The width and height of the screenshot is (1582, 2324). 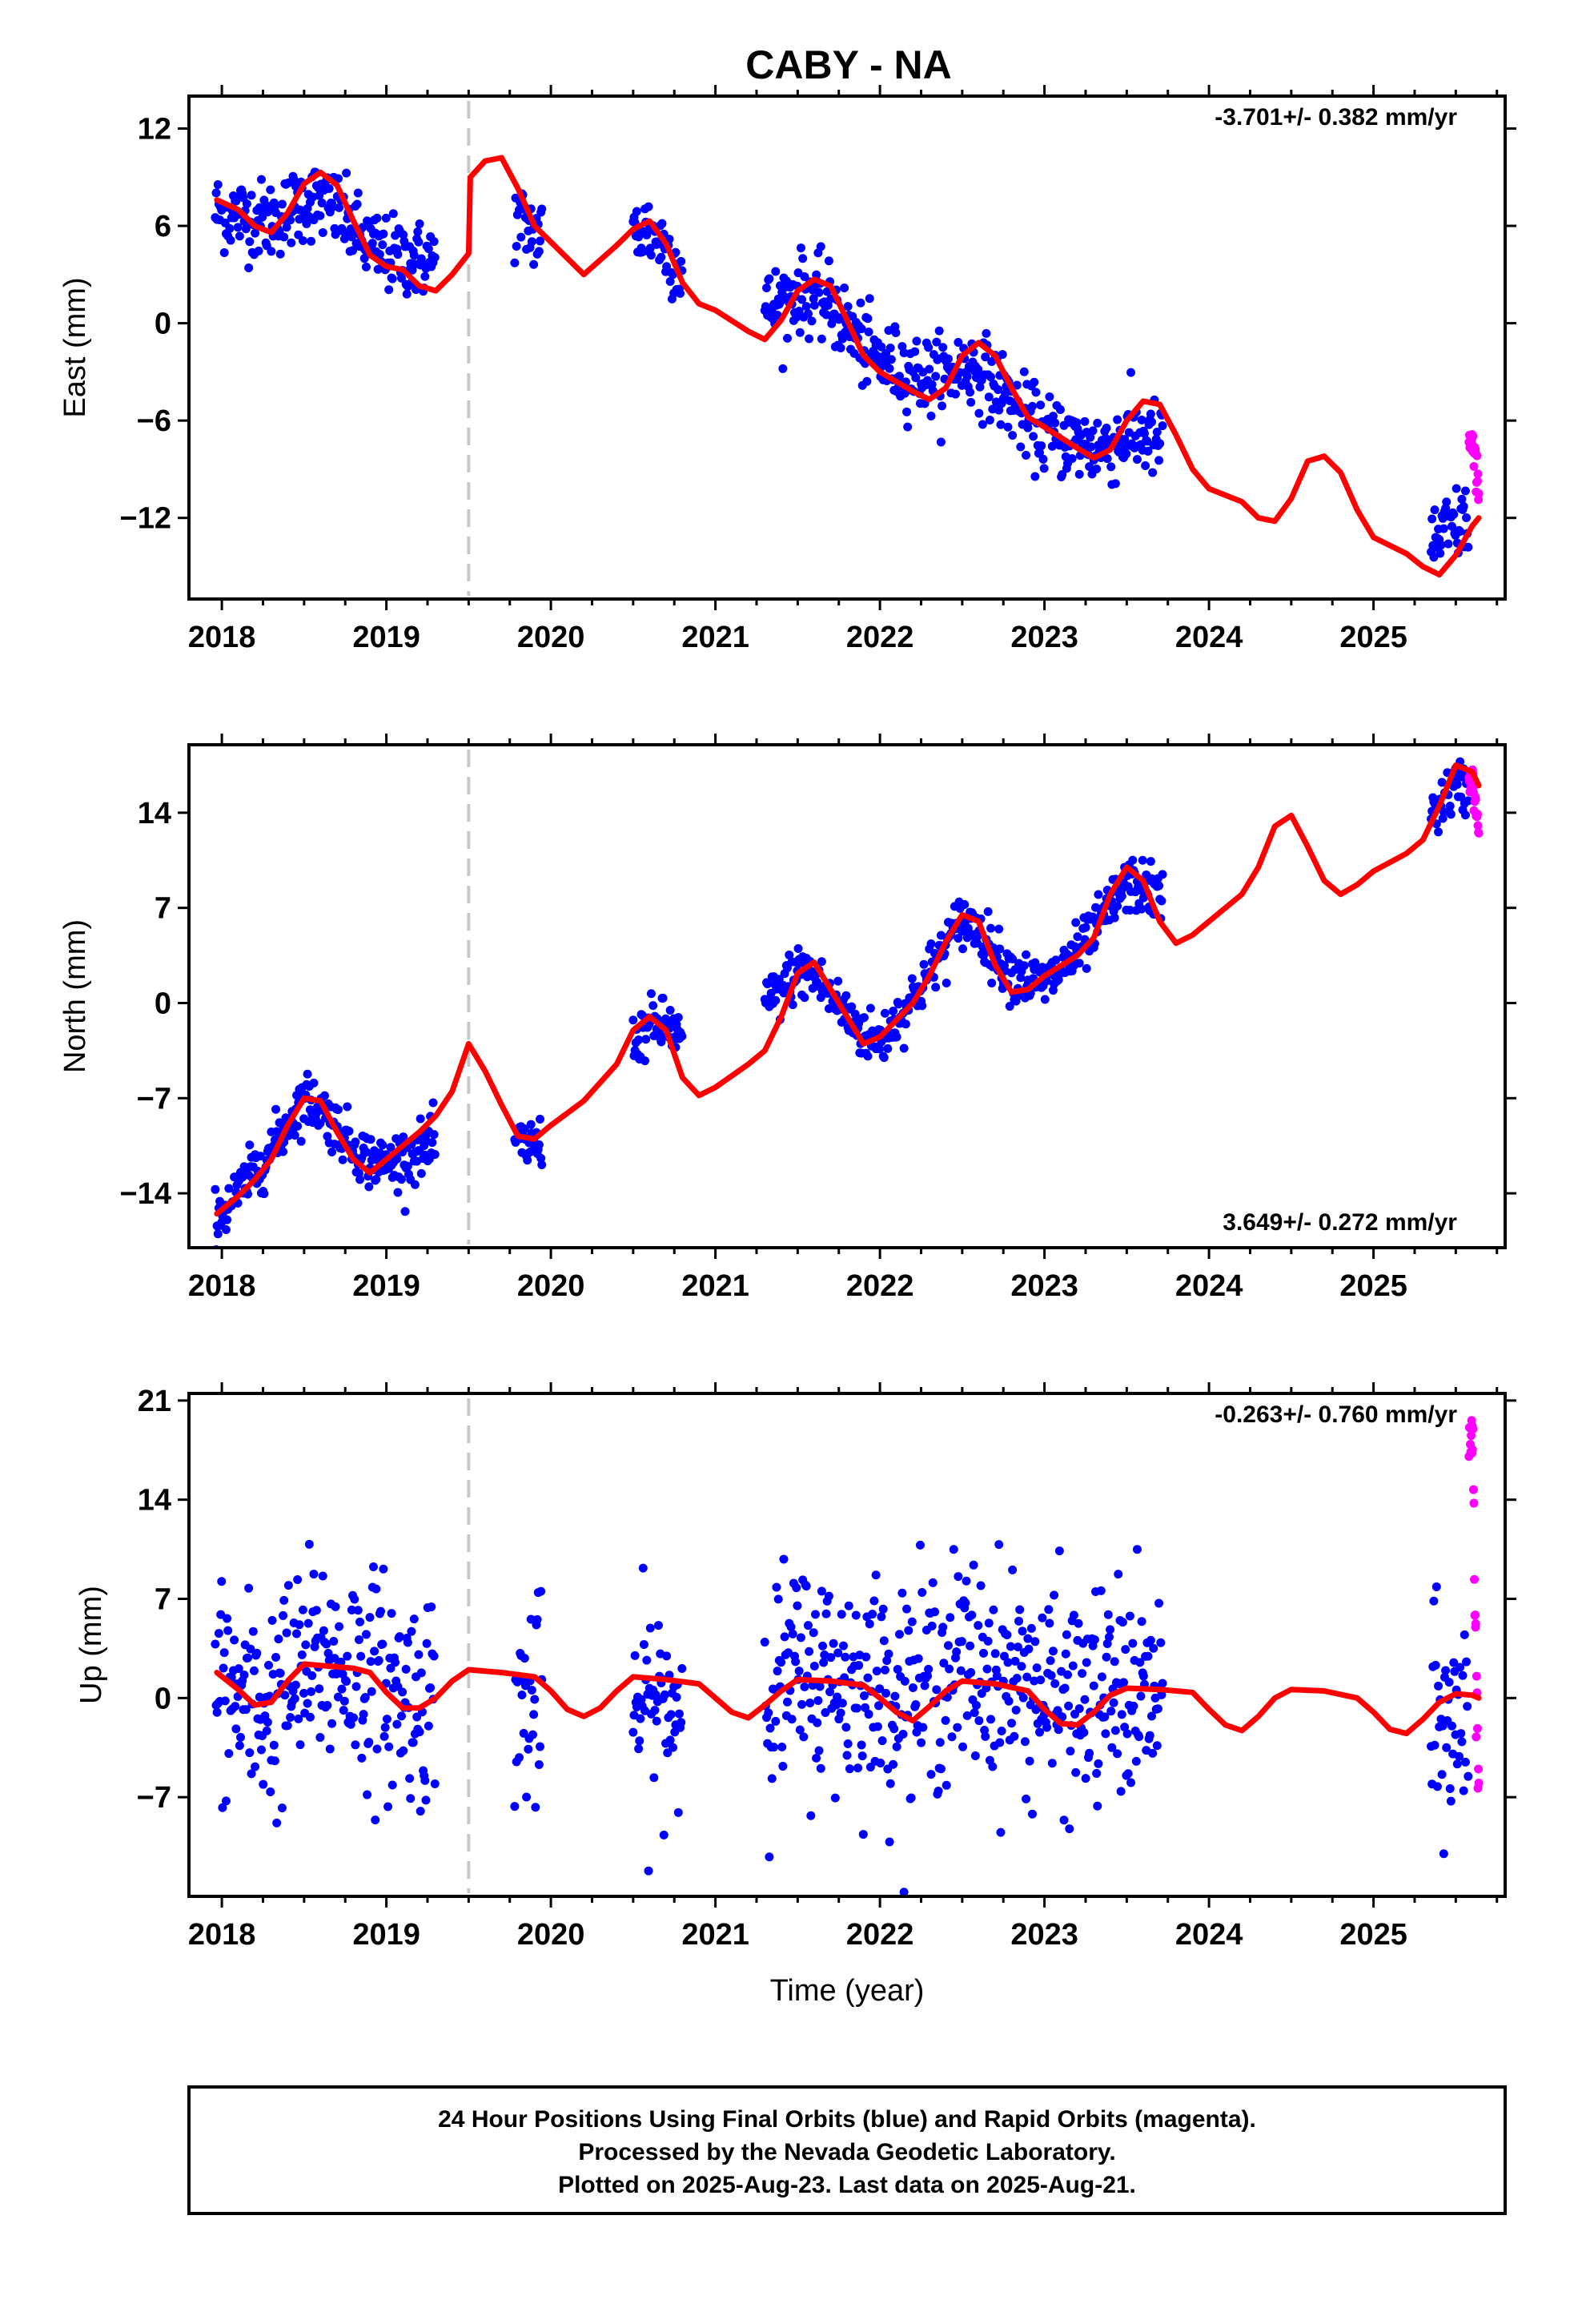 I want to click on north-rapid-point, so click(x=1479, y=833).